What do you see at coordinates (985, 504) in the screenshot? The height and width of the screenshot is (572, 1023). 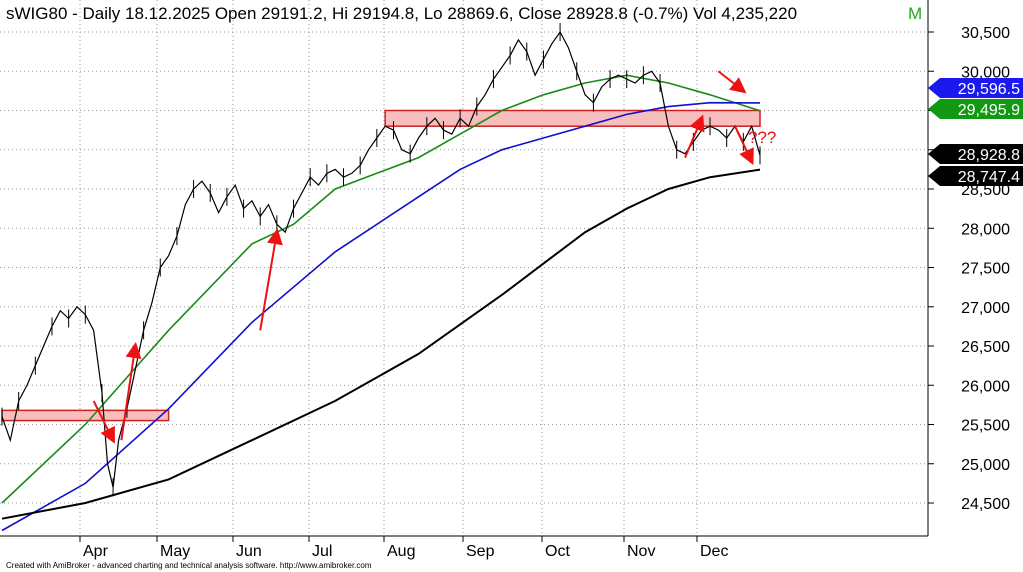 I see `y-tick-label: 24,500` at bounding box center [985, 504].